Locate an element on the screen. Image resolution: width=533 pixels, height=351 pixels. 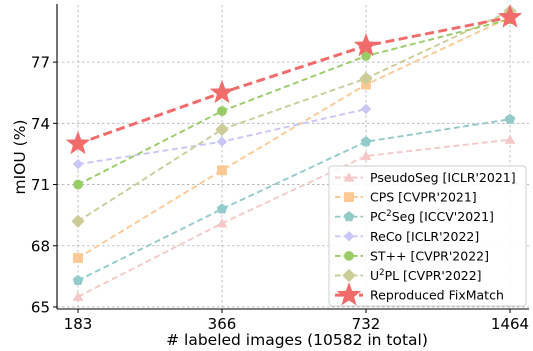
legend-label-0: PseudoSeg [ICLR'2021] is located at coordinates (443, 177).